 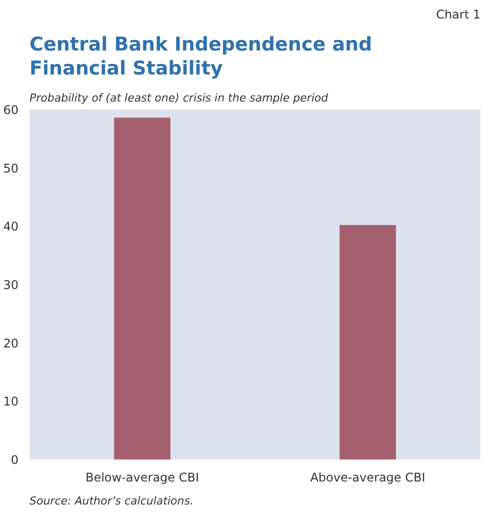 I want to click on y-tick-label: 10, so click(x=11, y=401).